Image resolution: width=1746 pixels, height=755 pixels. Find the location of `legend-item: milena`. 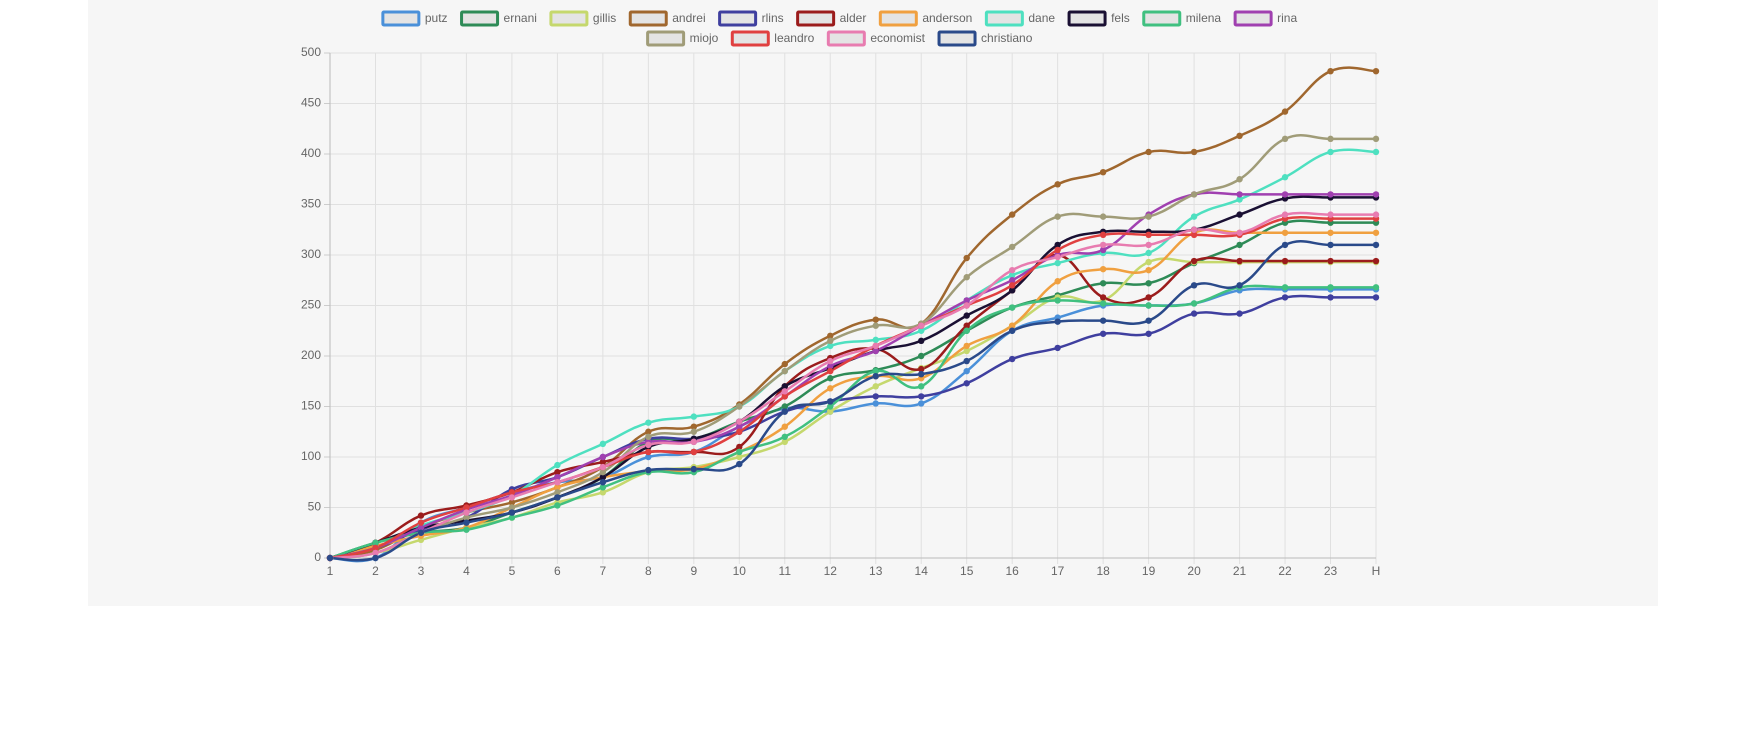

legend-item: milena is located at coordinates (1181, 18).